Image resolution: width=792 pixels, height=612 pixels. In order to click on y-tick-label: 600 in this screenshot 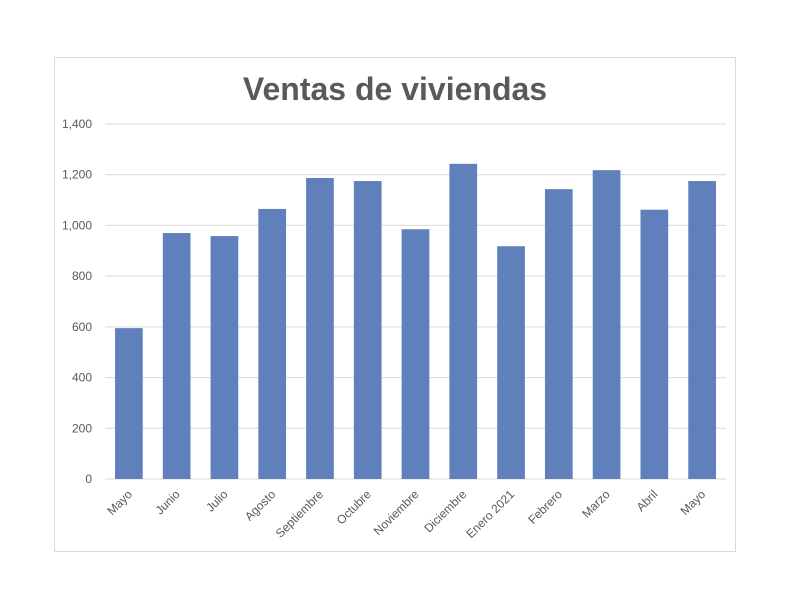, I will do `click(82, 327)`.